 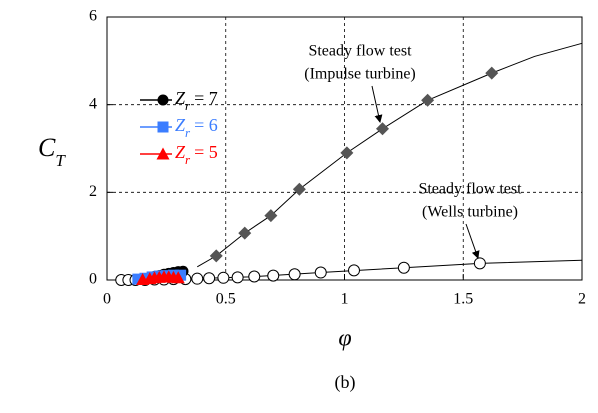 What do you see at coordinates (226, 299) in the screenshot?
I see `x-tick-label: 0.5` at bounding box center [226, 299].